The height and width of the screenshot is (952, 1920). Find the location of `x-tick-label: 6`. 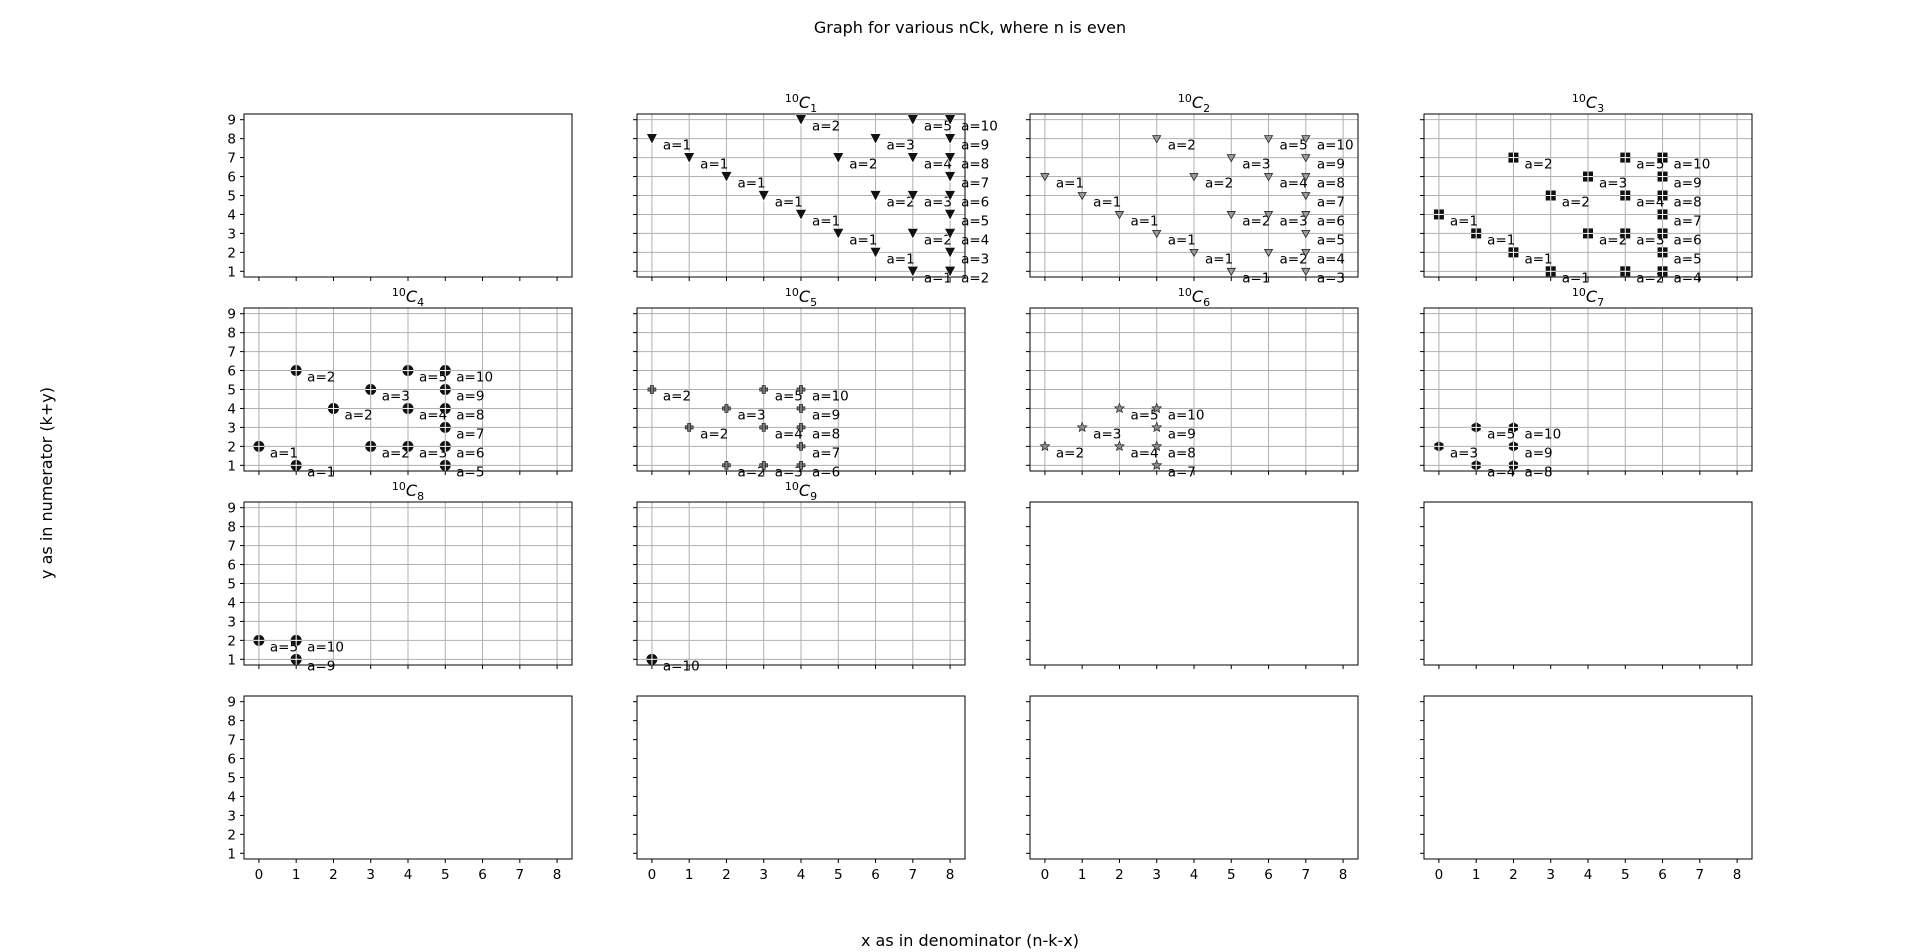

x-tick-label: 6 is located at coordinates (1268, 875).